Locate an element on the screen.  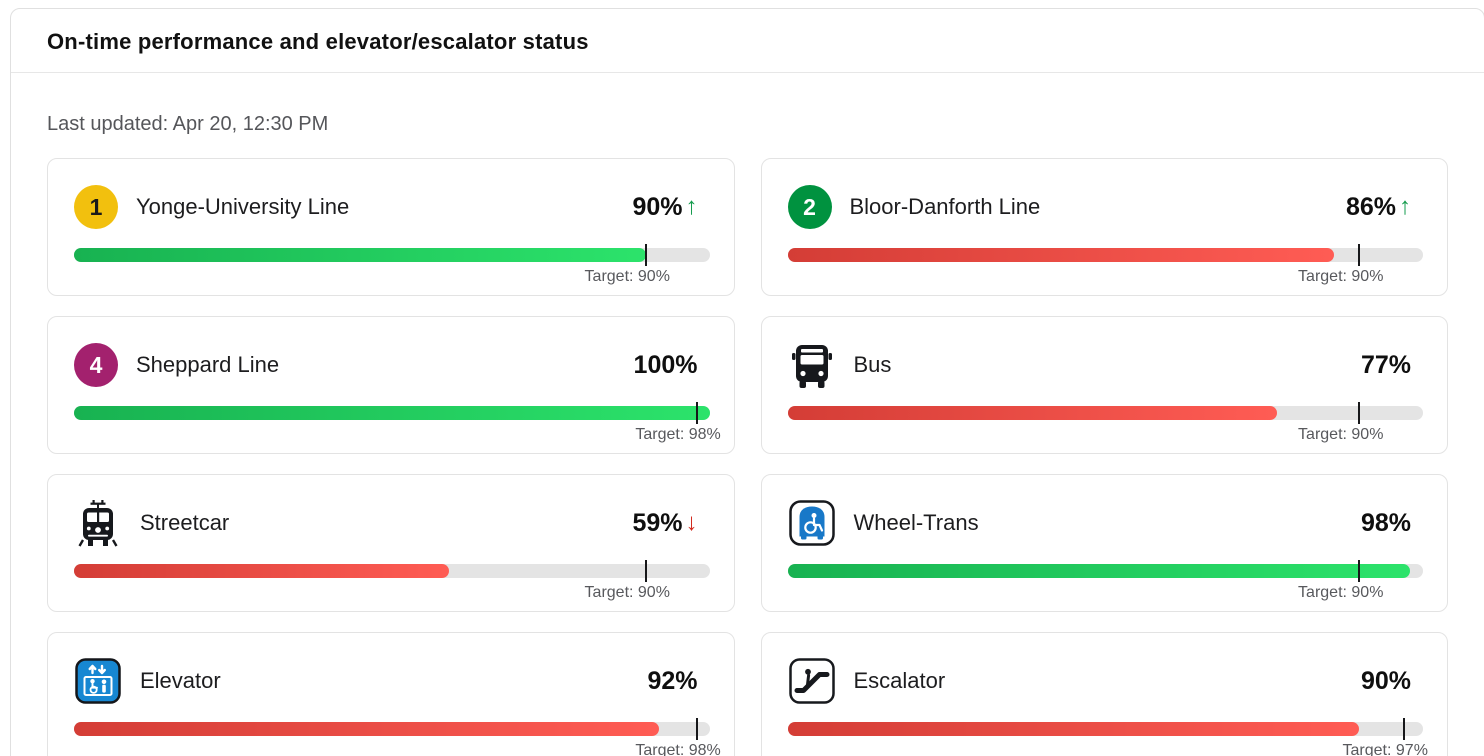
card-label: Bus is located at coordinates (872, 364).